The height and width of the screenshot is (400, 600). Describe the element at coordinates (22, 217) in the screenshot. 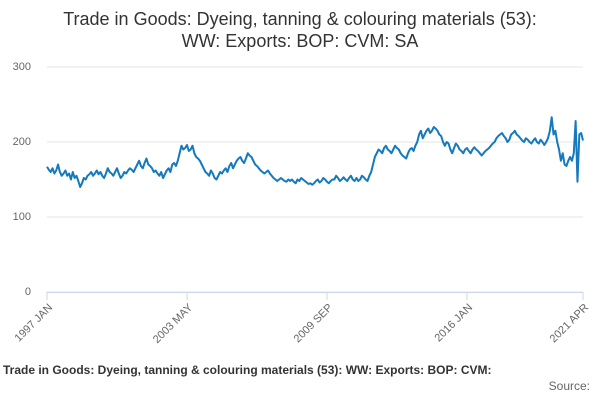

I see `y-tick-label: 100` at that location.